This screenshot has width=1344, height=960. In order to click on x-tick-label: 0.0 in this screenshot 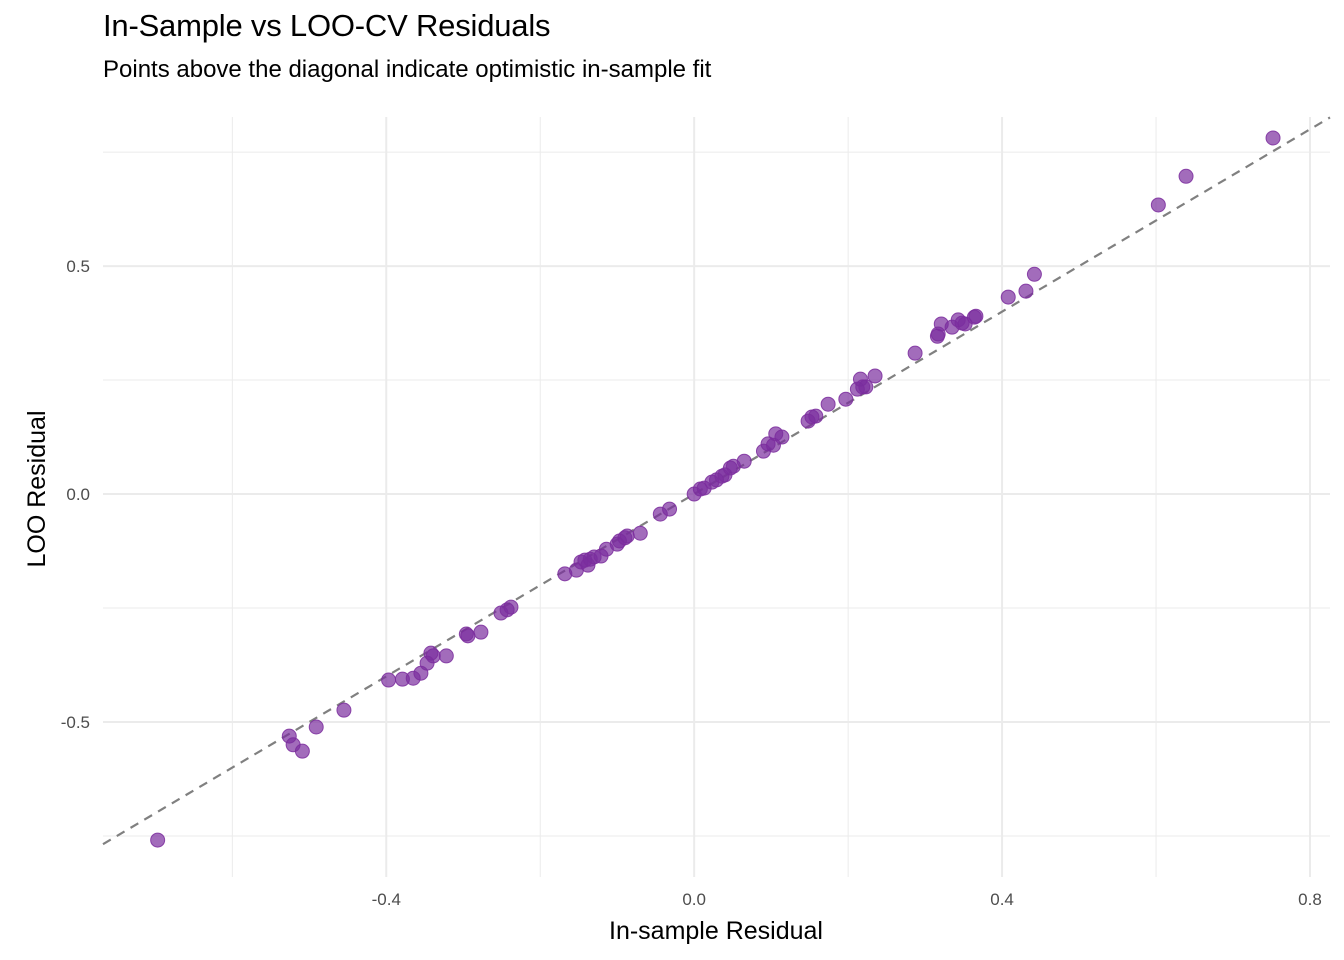, I will do `click(694, 899)`.